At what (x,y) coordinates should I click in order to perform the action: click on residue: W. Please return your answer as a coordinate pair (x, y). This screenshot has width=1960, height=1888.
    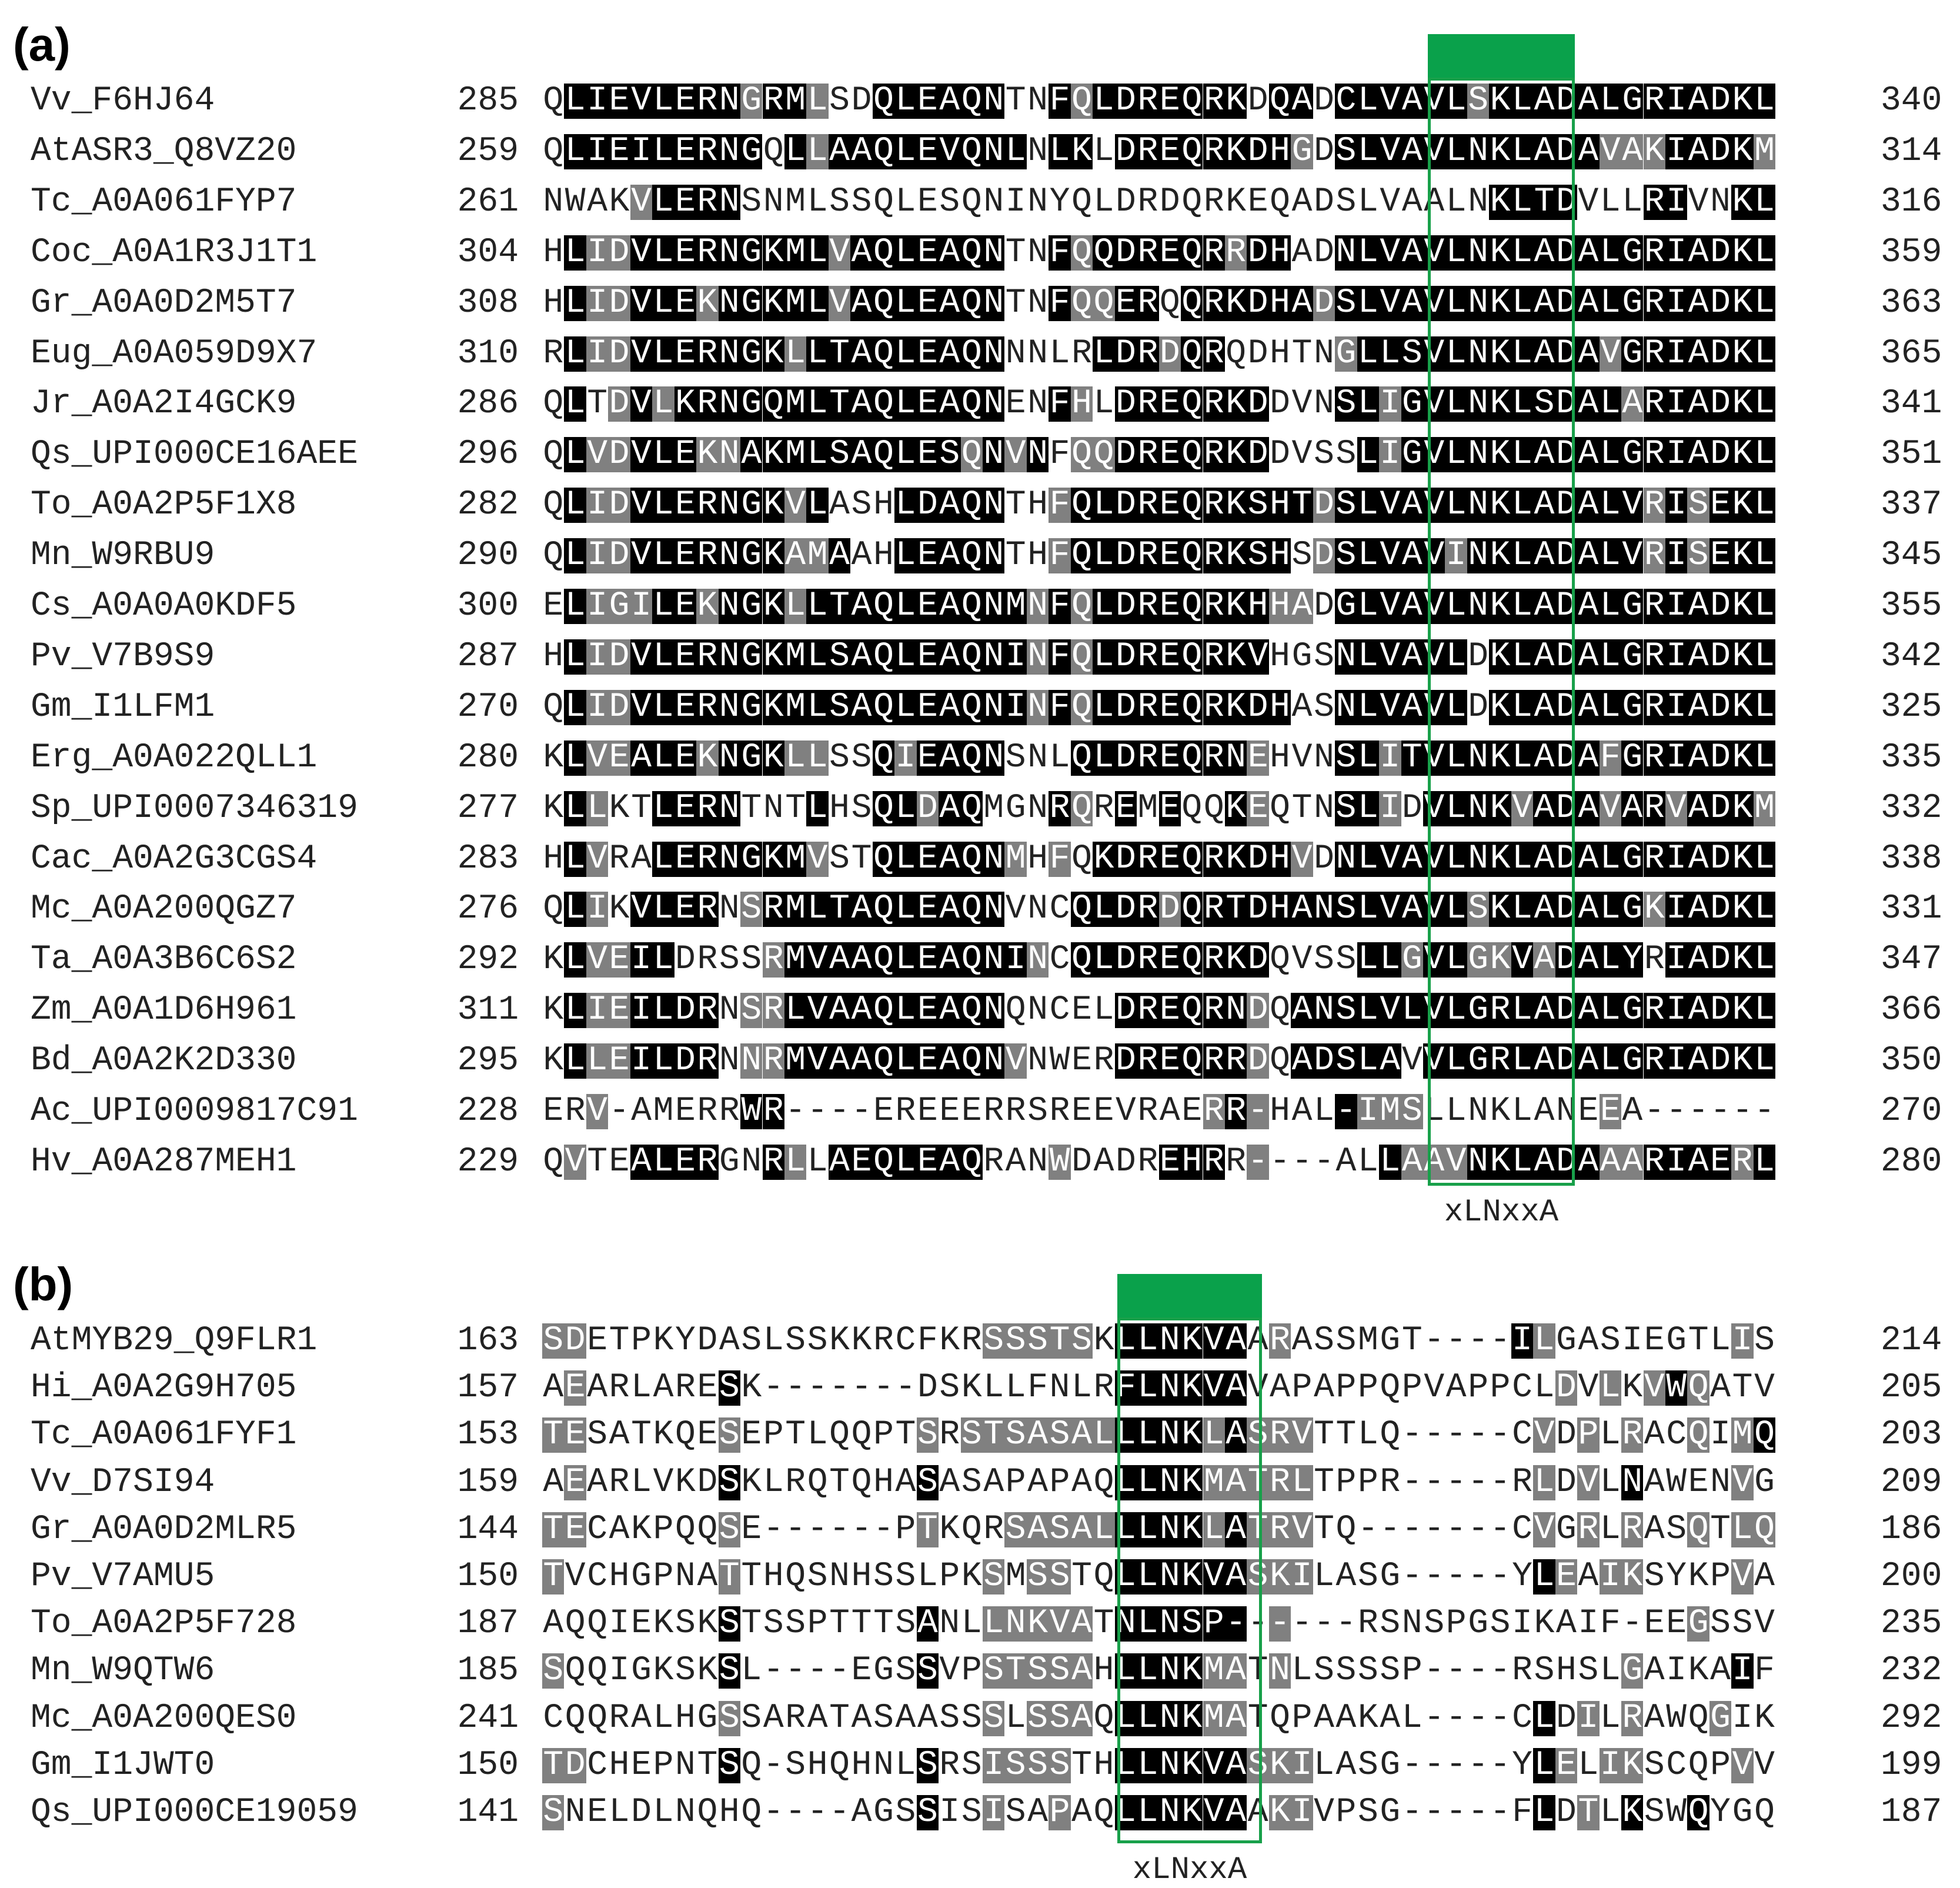
    Looking at the image, I should click on (1676, 1388).